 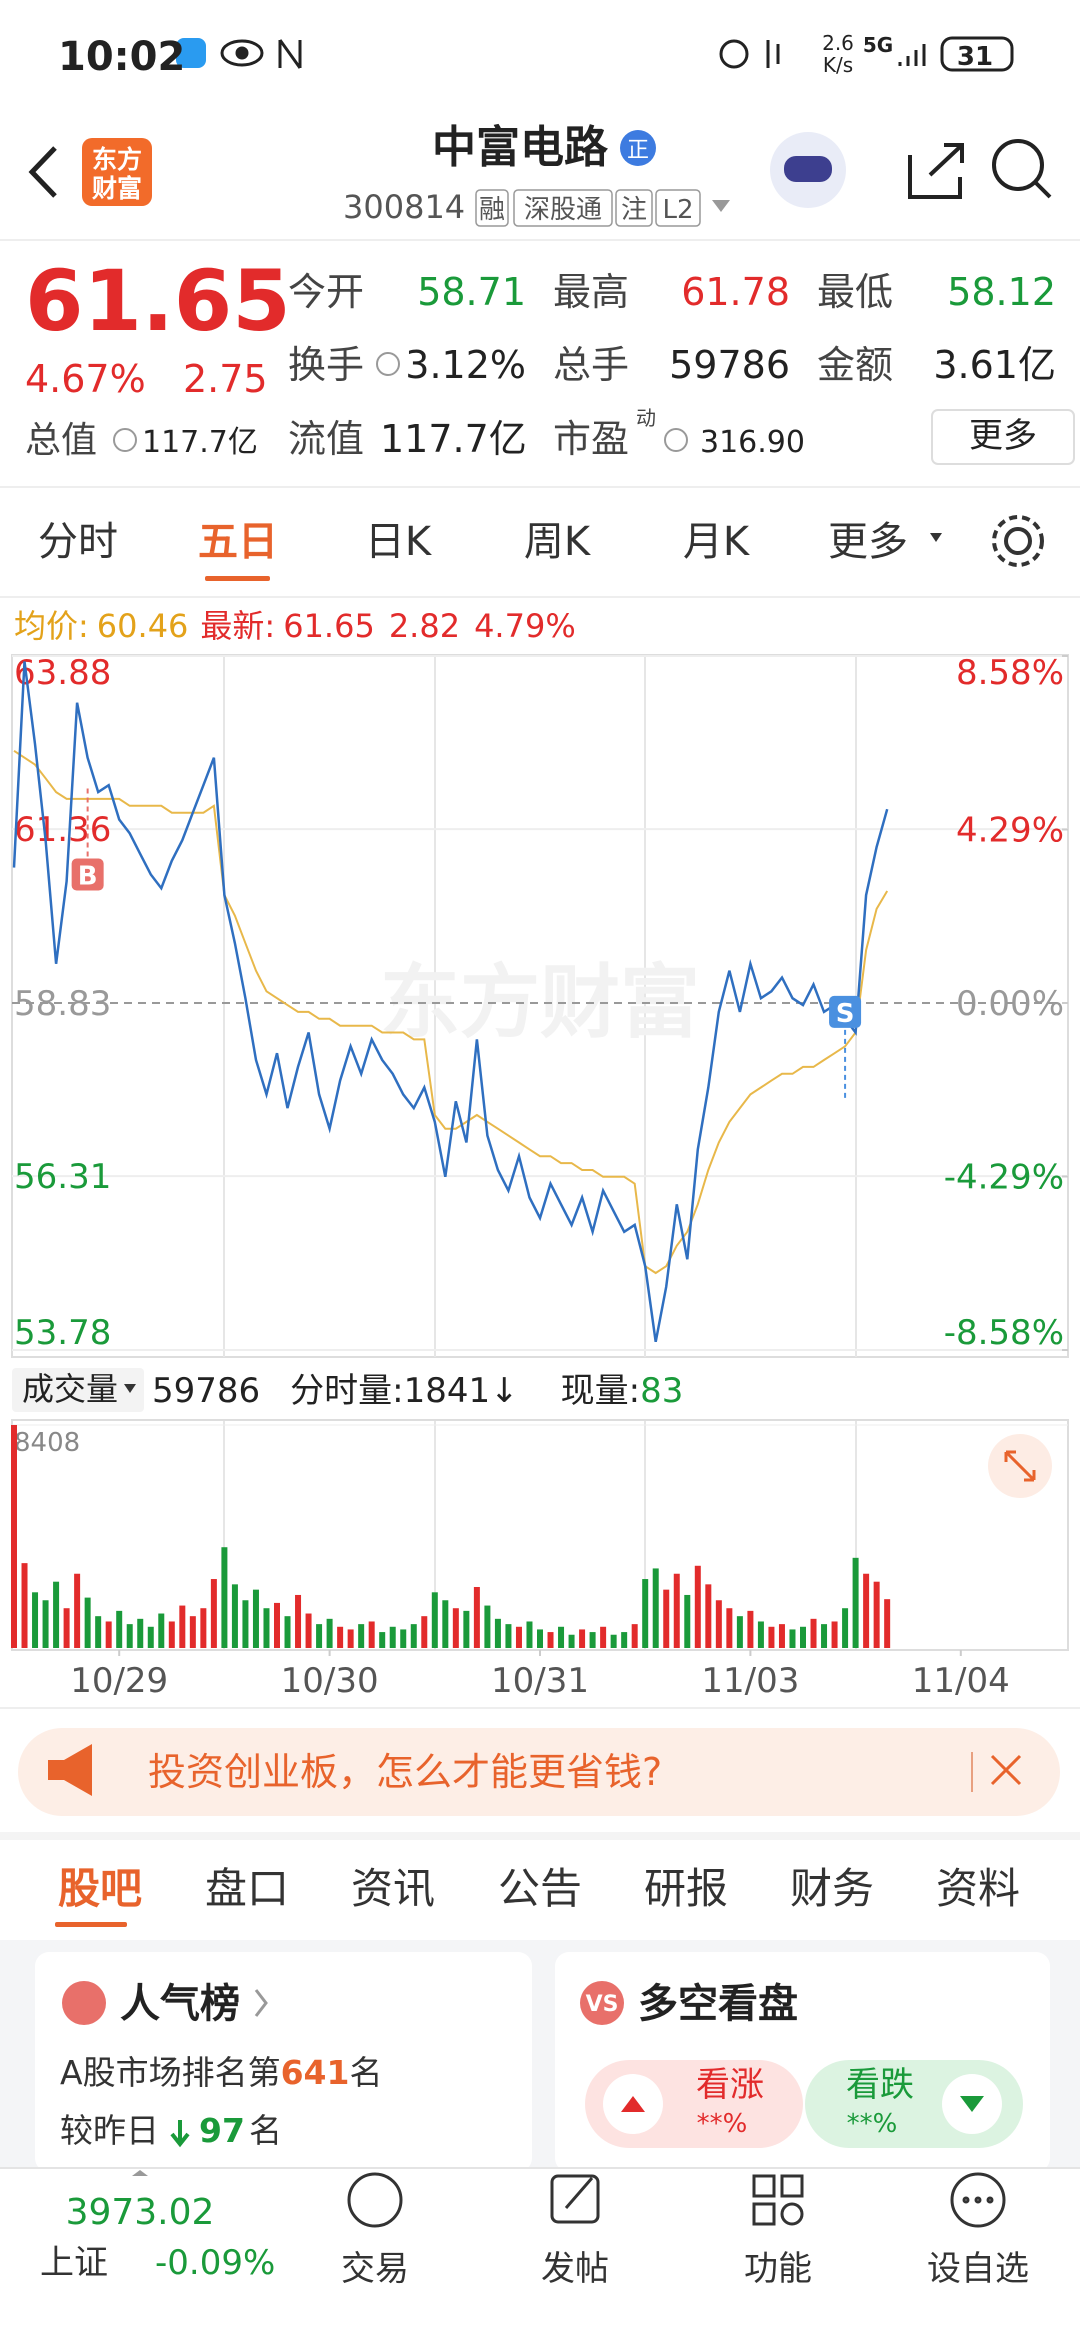 What do you see at coordinates (170, 2072) in the screenshot?
I see `rank-line-part: A股市场排名第` at bounding box center [170, 2072].